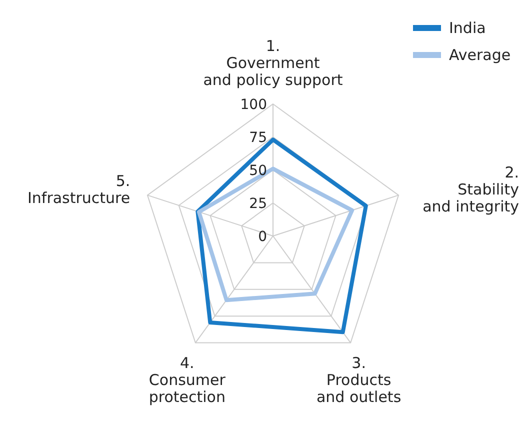  I want to click on y-tick-label: 0, so click(262, 237).